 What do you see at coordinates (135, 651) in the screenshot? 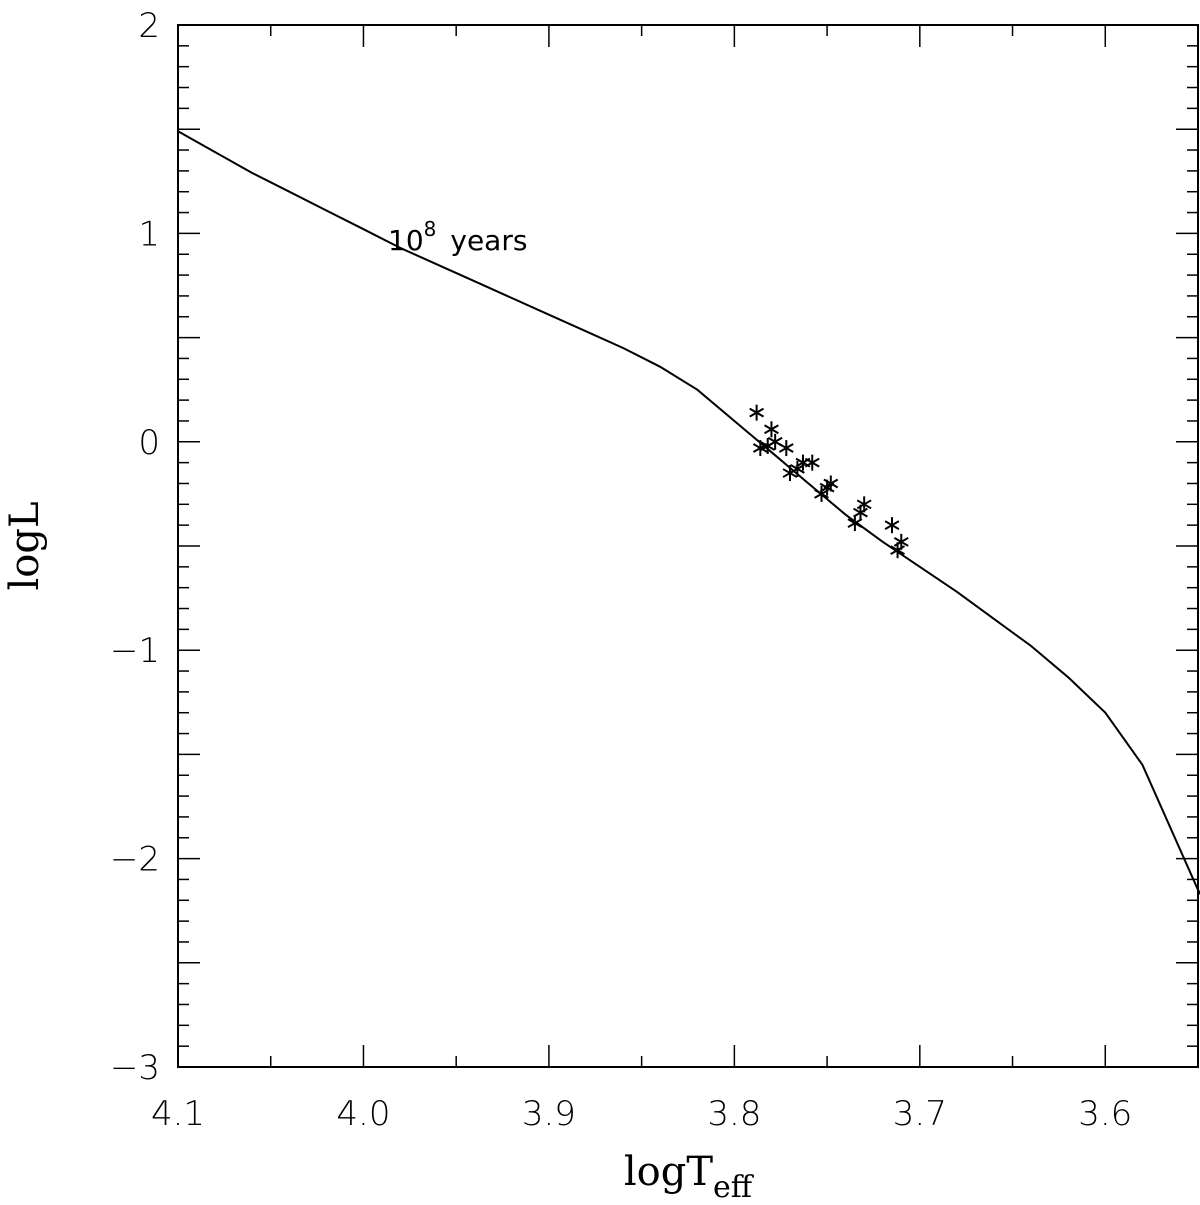
I see `y-tick-label: −1` at bounding box center [135, 651].